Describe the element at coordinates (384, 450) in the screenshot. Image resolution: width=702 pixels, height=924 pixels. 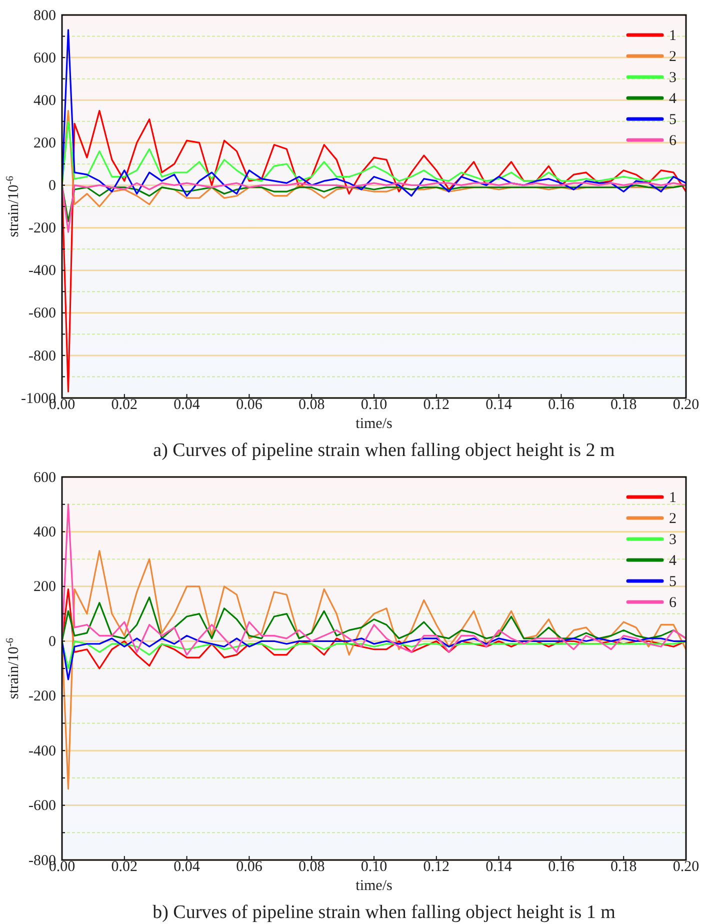
I see `text: a) Curves of pipeline strain when falling object height is 2 m` at that location.